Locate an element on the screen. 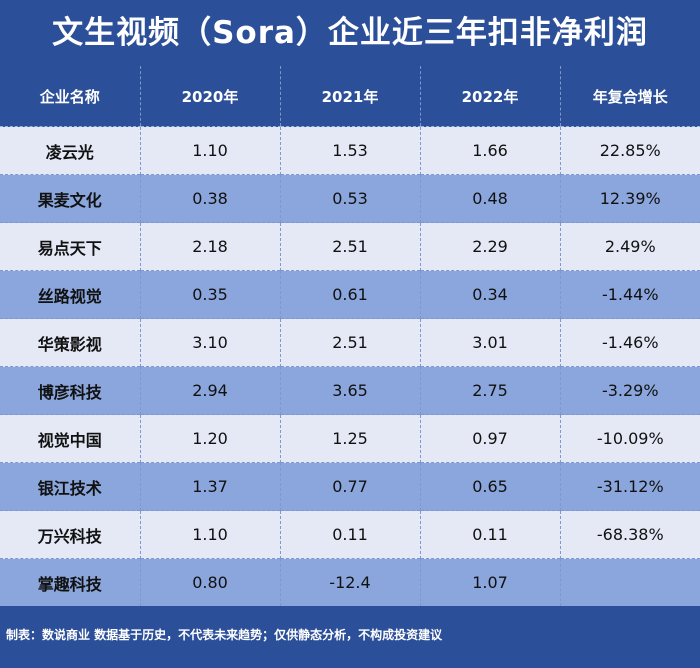  table-row: 银江技术 1.37 0.77 0.65 -31.12% is located at coordinates (350, 486).